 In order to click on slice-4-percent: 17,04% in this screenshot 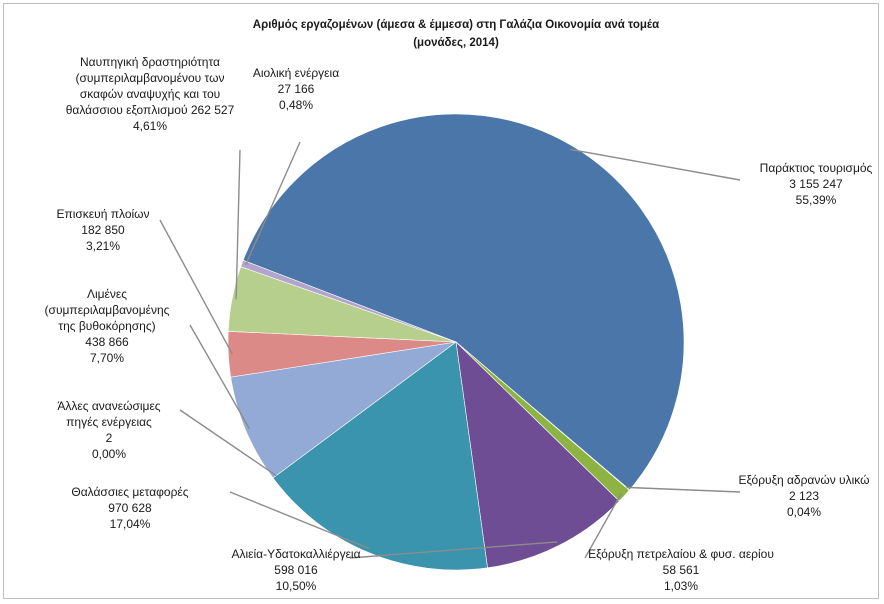, I will do `click(130, 524)`.